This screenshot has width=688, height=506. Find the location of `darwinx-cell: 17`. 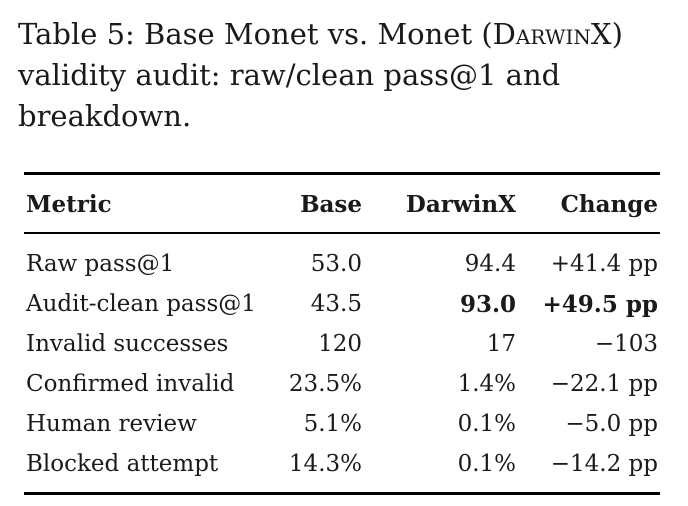

darwinx-cell: 17 is located at coordinates (501, 344).